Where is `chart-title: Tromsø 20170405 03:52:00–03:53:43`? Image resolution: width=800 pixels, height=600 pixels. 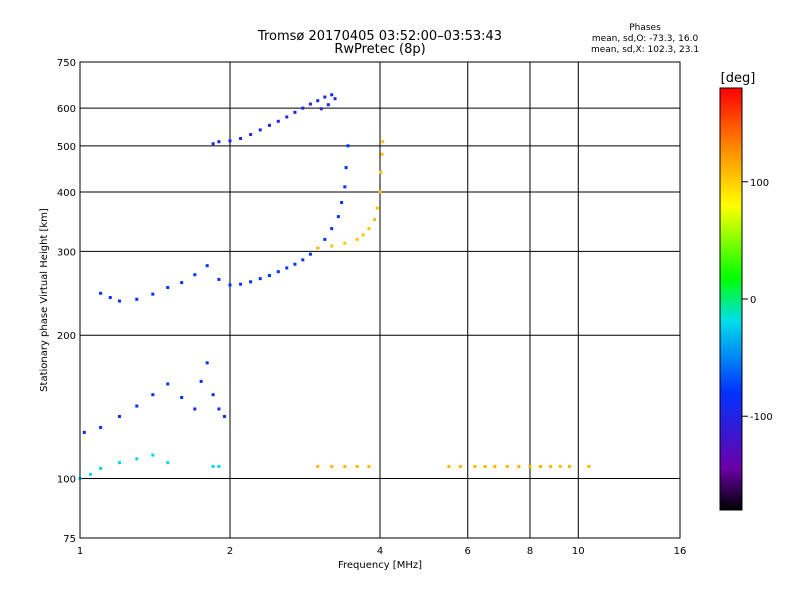
chart-title: Tromsø 20170405 03:52:00–03:53:43 is located at coordinates (379, 36).